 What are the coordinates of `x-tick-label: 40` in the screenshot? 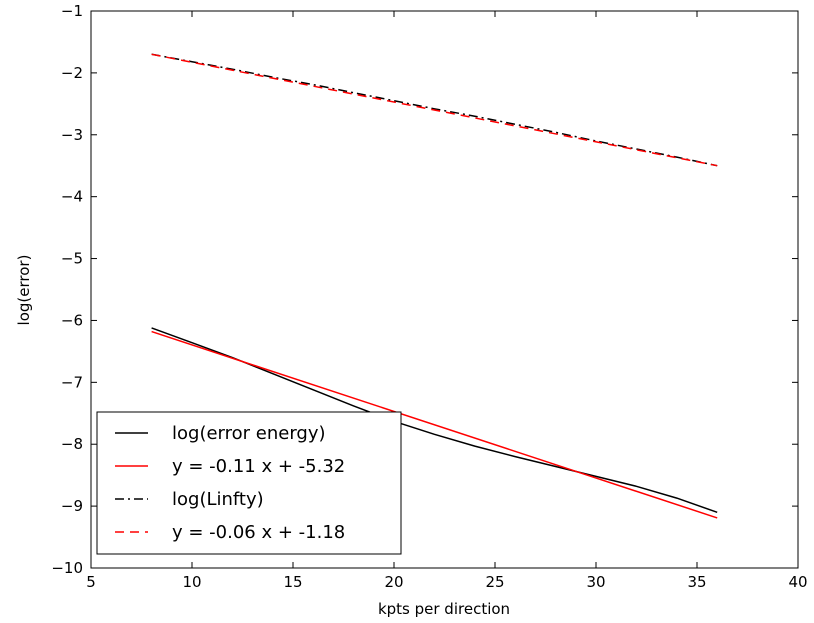 It's located at (797, 582).